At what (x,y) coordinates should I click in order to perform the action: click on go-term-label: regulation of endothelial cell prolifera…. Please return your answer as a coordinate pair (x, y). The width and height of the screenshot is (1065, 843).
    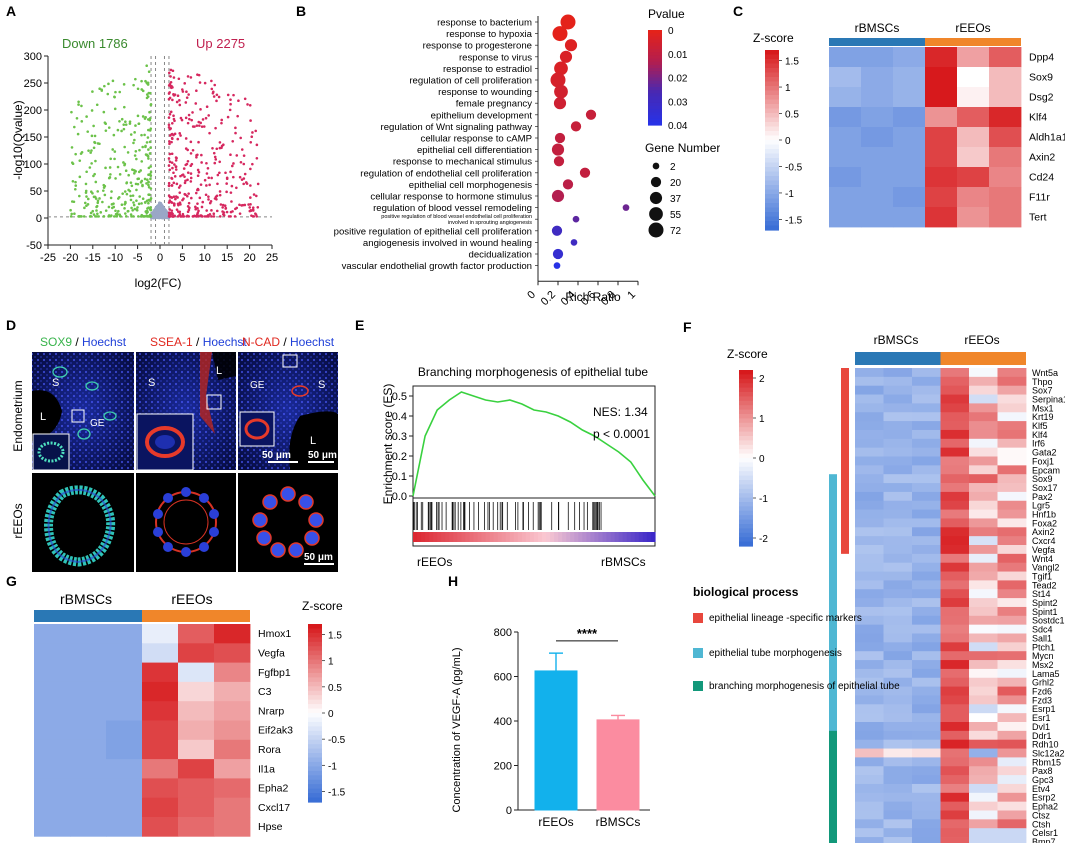
    Looking at the image, I should click on (446, 173).